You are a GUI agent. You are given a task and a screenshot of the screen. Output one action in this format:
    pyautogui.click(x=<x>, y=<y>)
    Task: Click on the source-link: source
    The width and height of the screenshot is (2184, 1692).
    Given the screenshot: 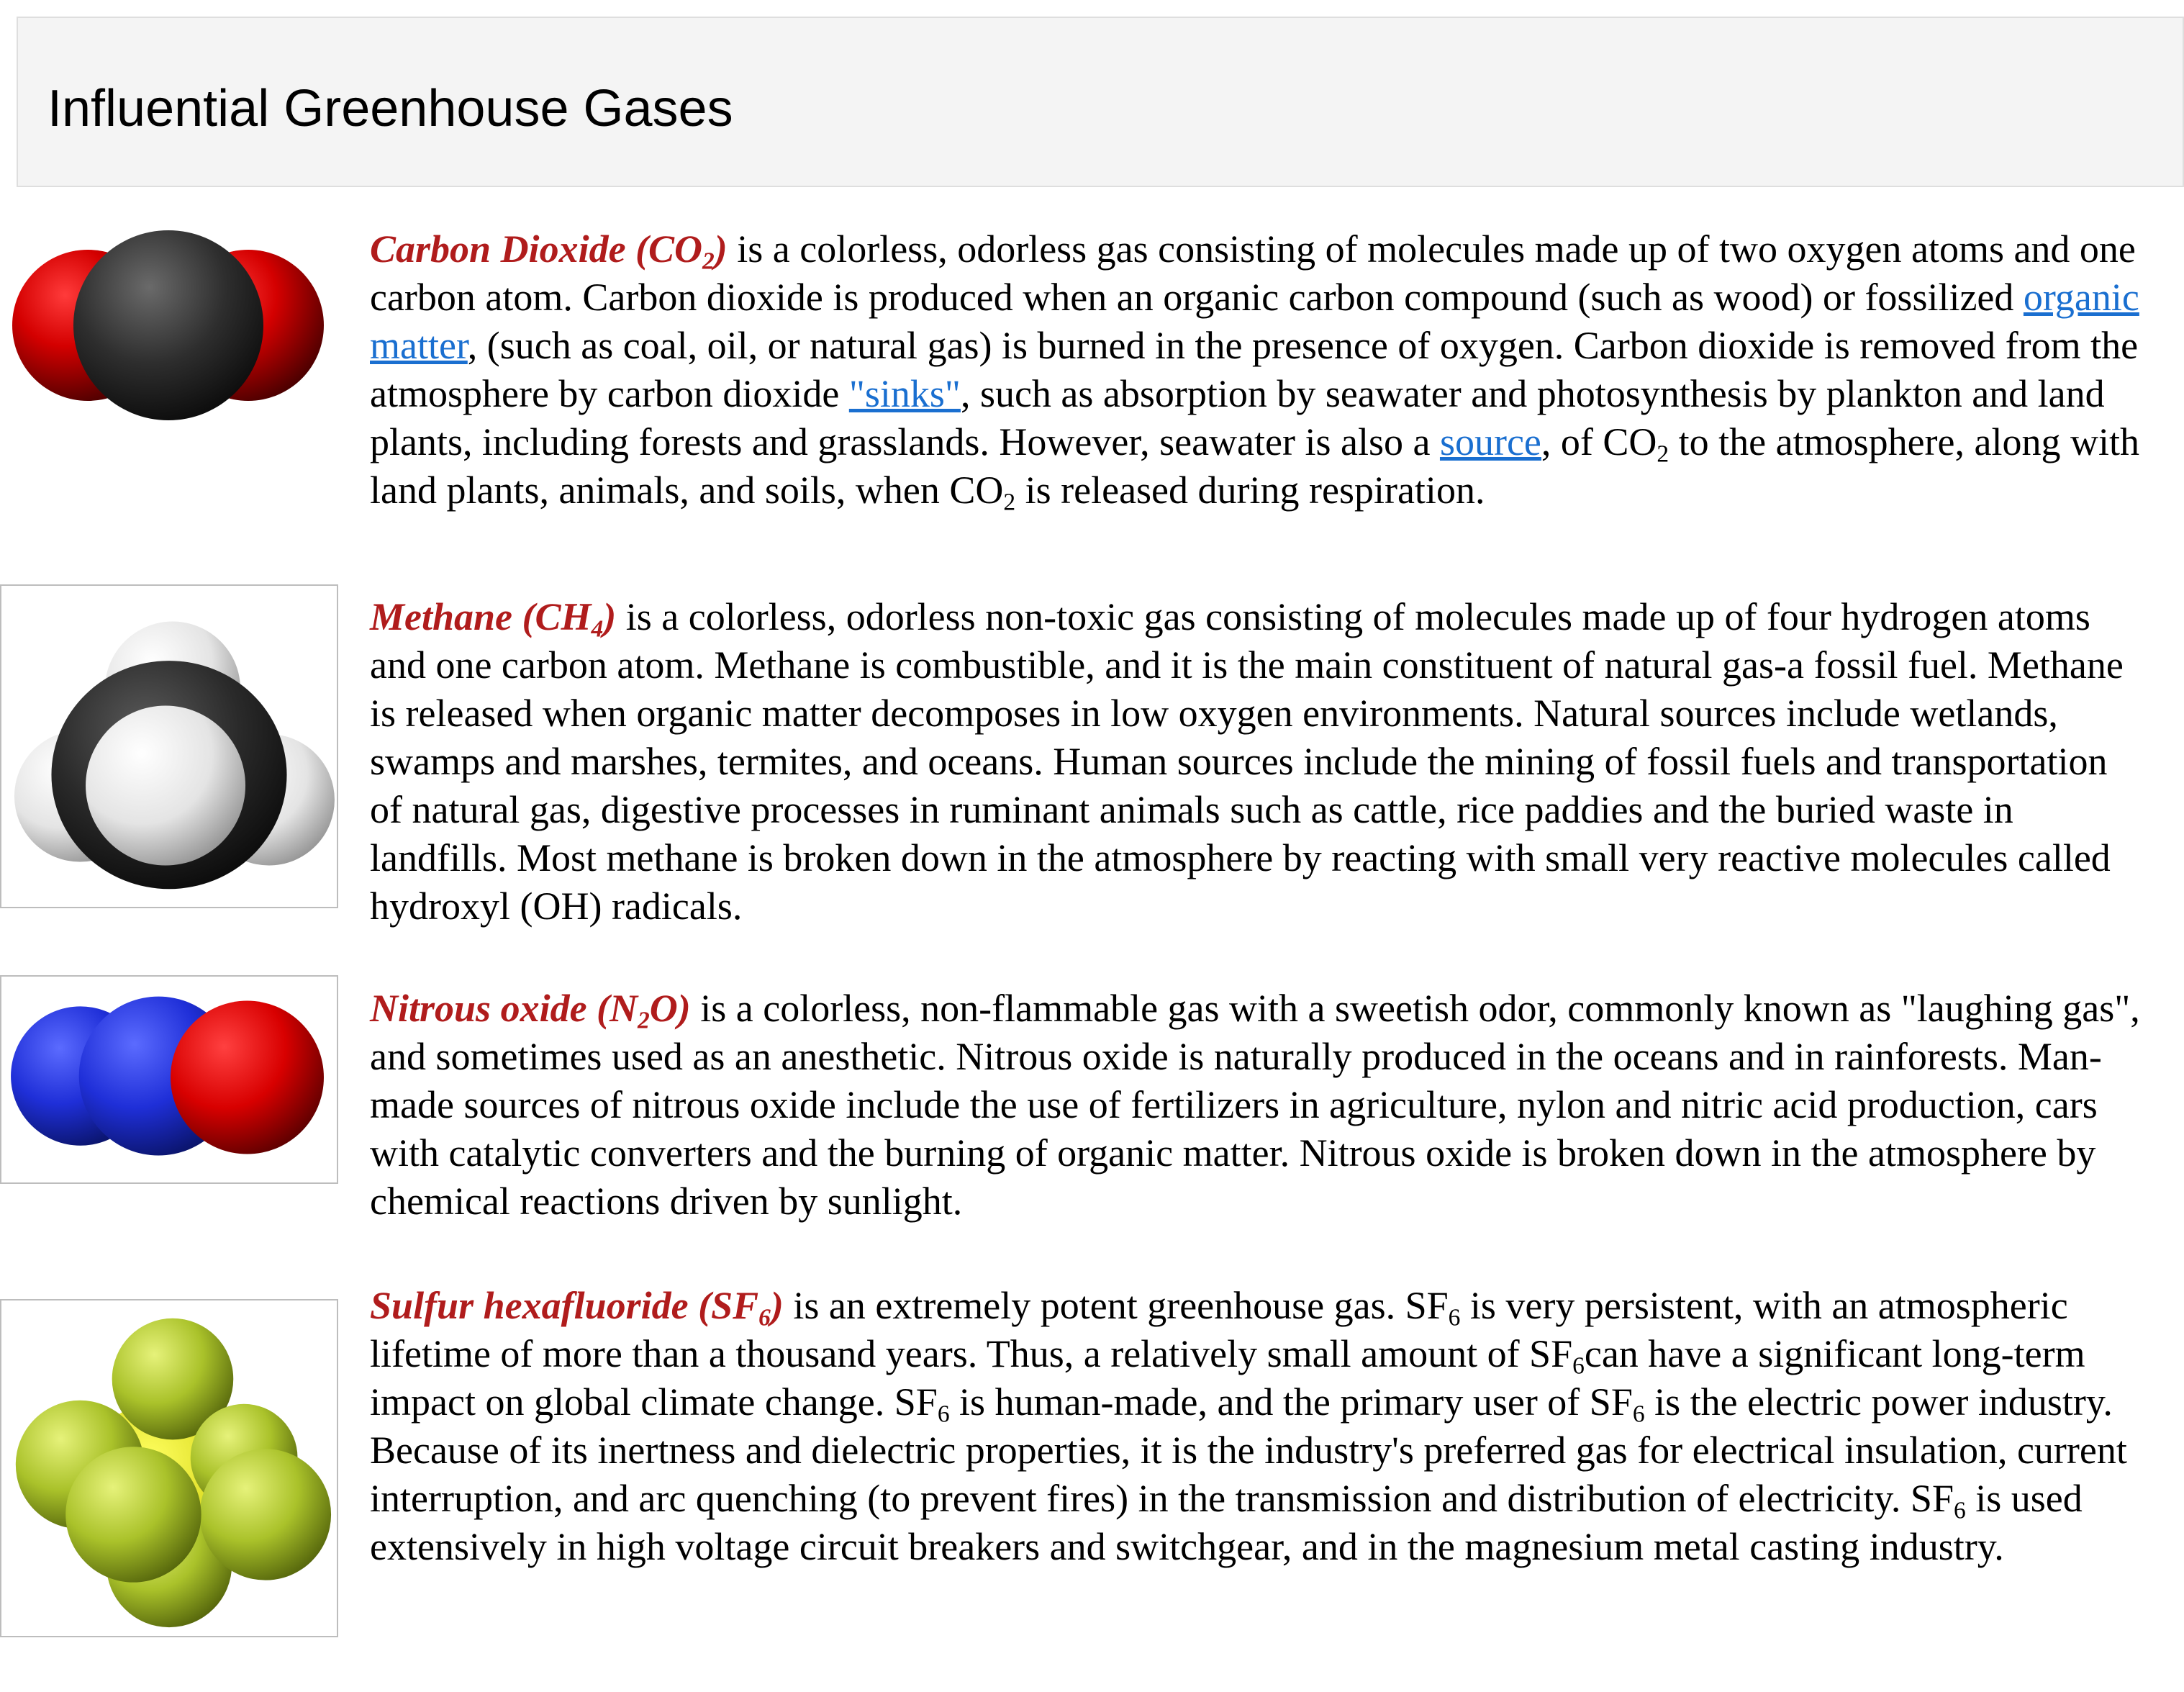 What is the action you would take?
    pyautogui.click(x=1490, y=441)
    